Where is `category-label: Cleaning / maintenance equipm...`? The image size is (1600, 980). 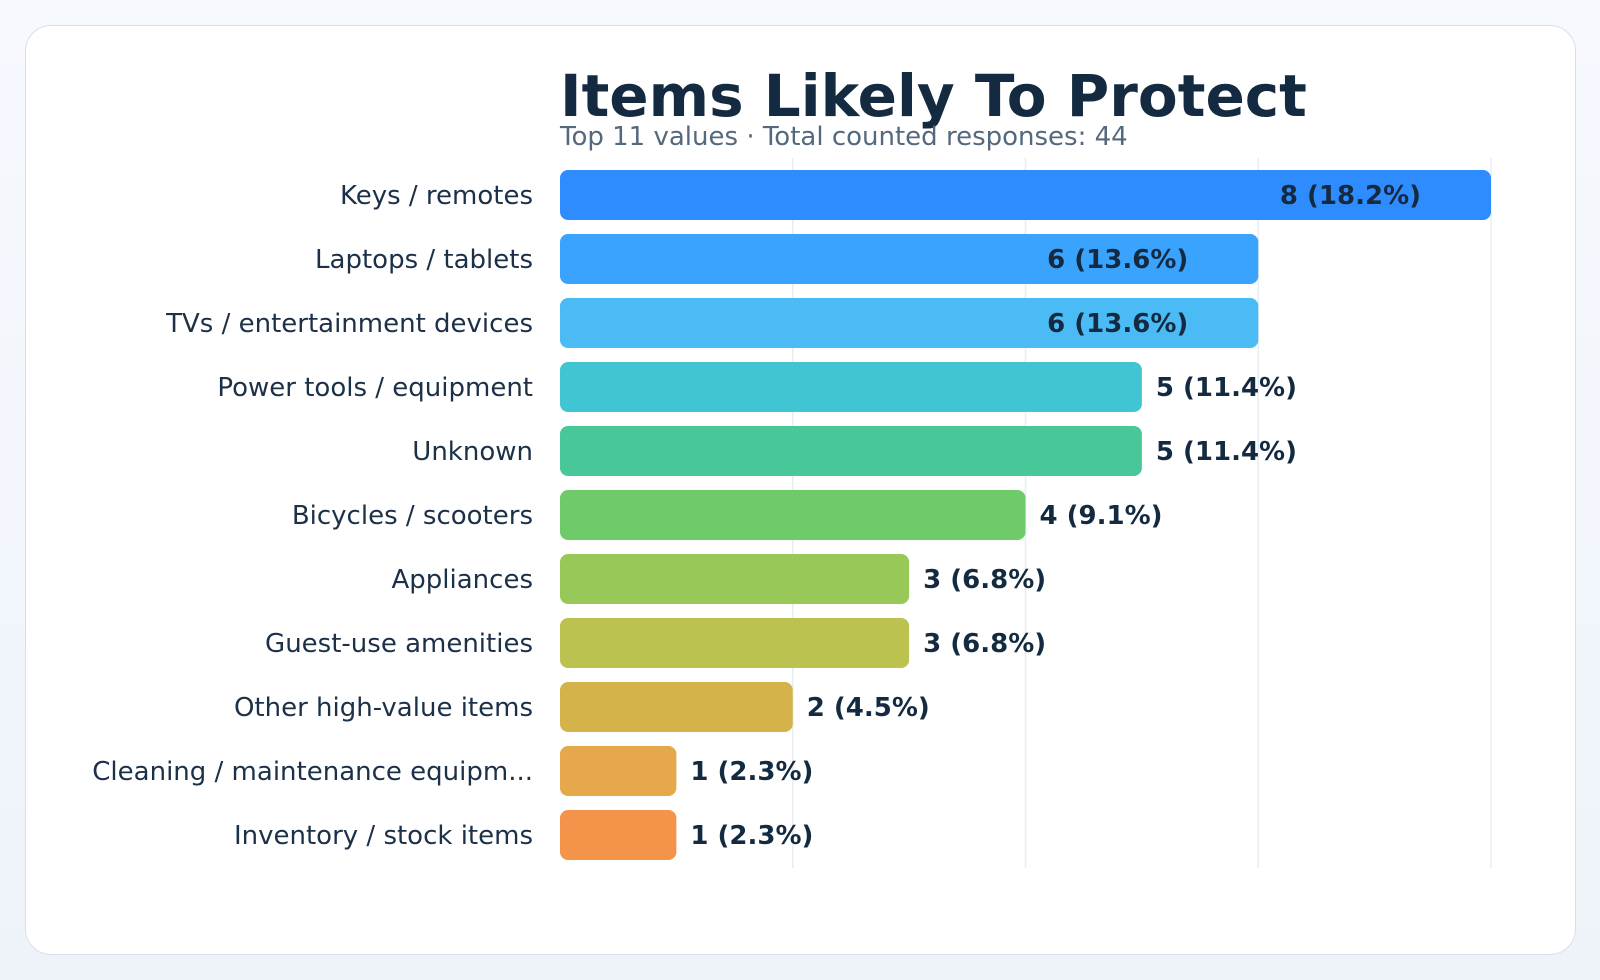 category-label: Cleaning / maintenance equipm... is located at coordinates (312, 772).